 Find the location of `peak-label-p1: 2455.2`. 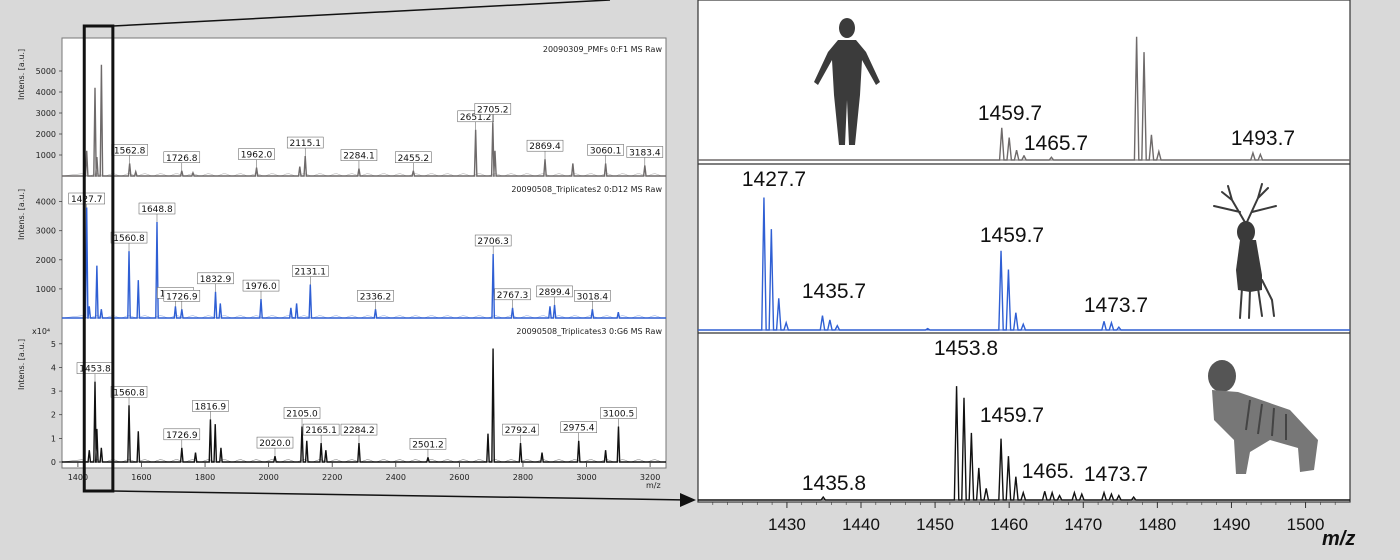

peak-label-p1: 2455.2 is located at coordinates (414, 159).